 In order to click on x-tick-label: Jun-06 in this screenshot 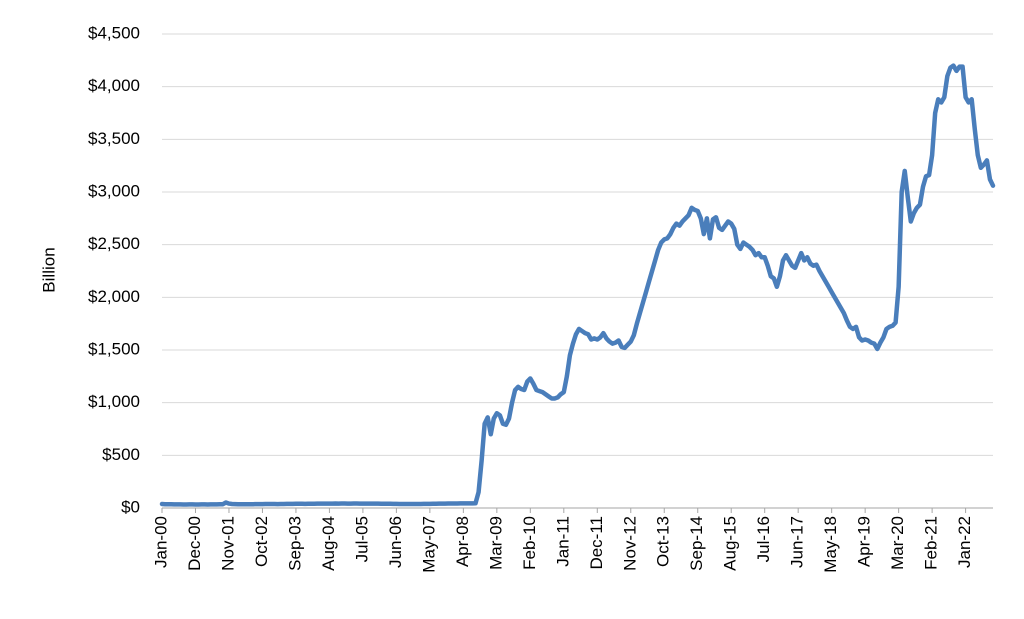, I will do `click(395, 542)`.